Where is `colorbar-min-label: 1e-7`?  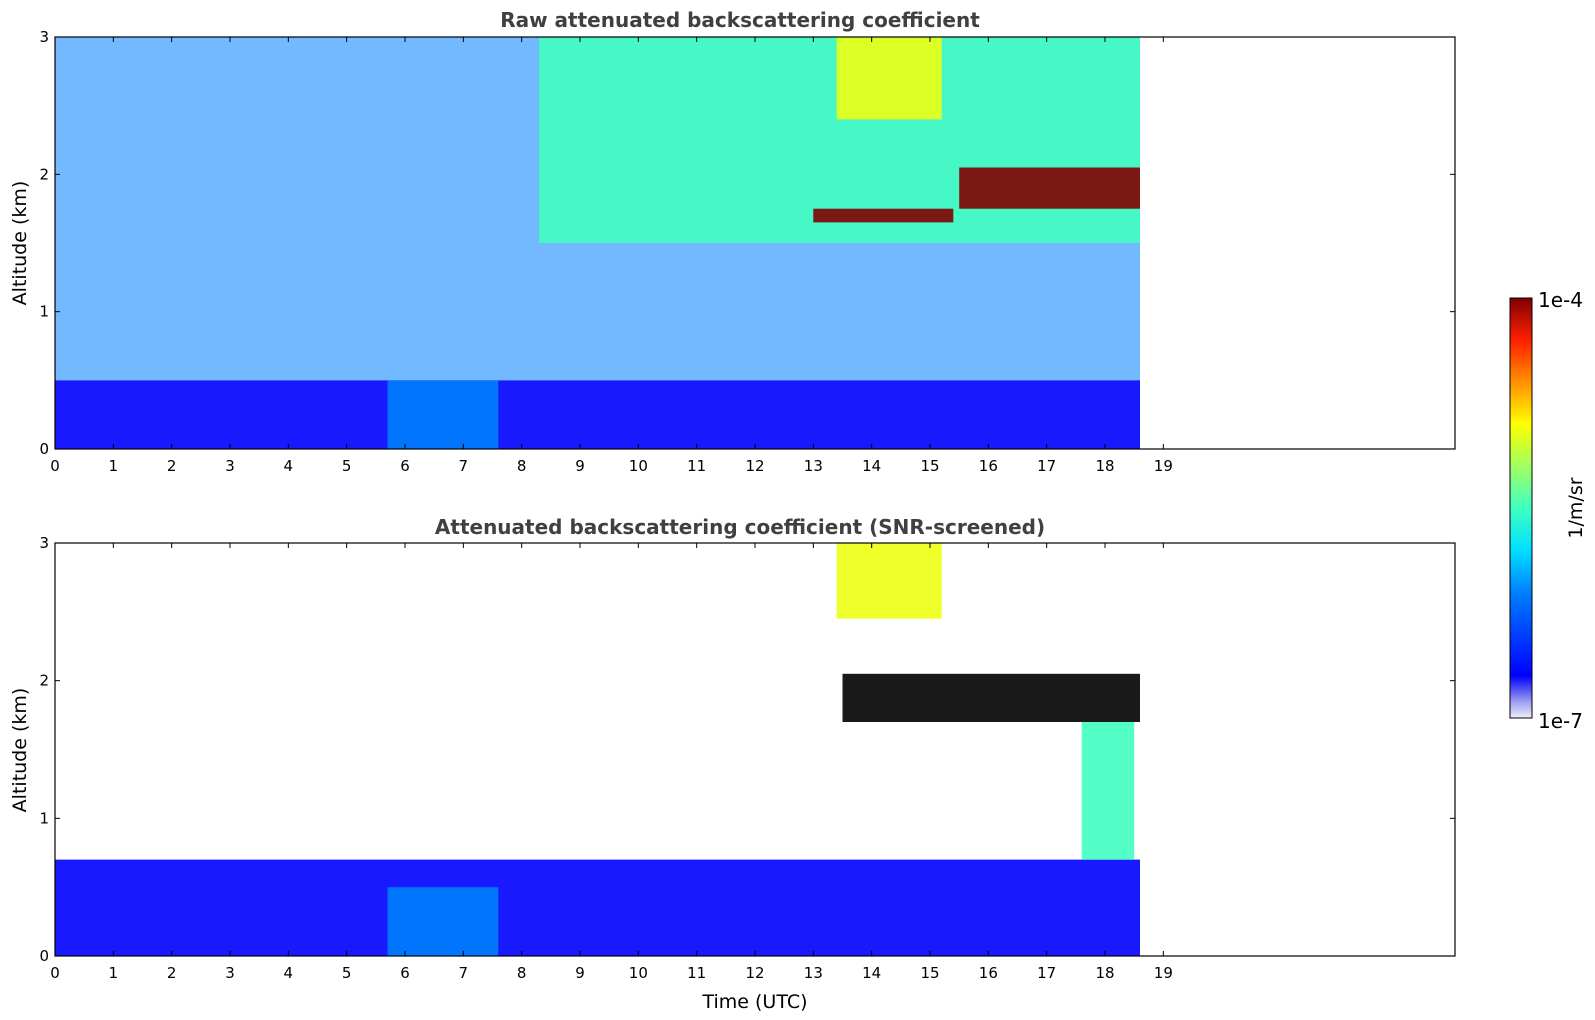
colorbar-min-label: 1e-7 is located at coordinates (1560, 721).